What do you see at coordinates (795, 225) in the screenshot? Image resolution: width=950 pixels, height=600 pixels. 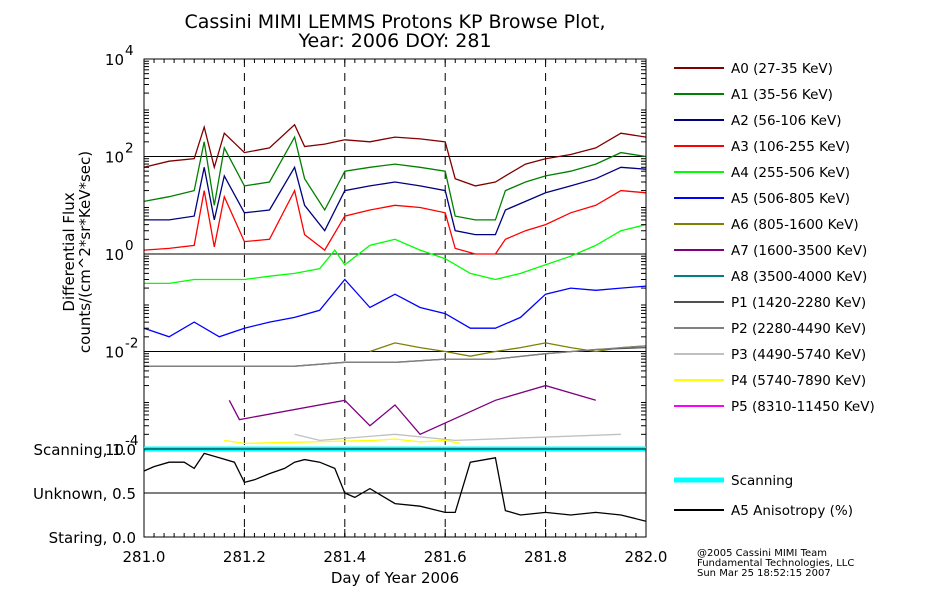 I see `legend-label-6: A6 (805-1600 KeV)` at bounding box center [795, 225].